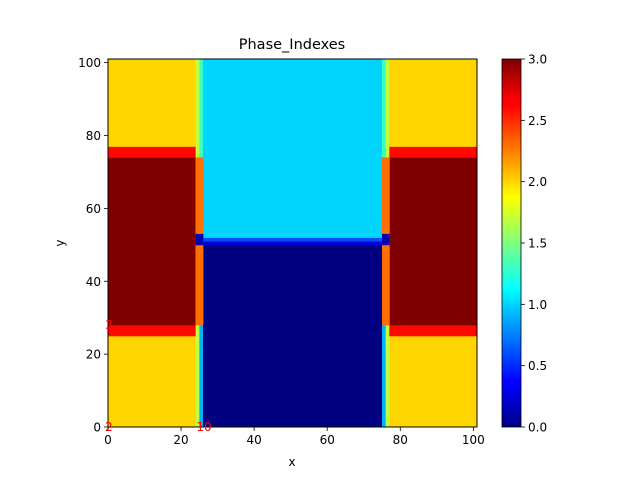 This screenshot has width=640, height=480. Describe the element at coordinates (253, 440) in the screenshot. I see `x-tick-label: 40` at that location.